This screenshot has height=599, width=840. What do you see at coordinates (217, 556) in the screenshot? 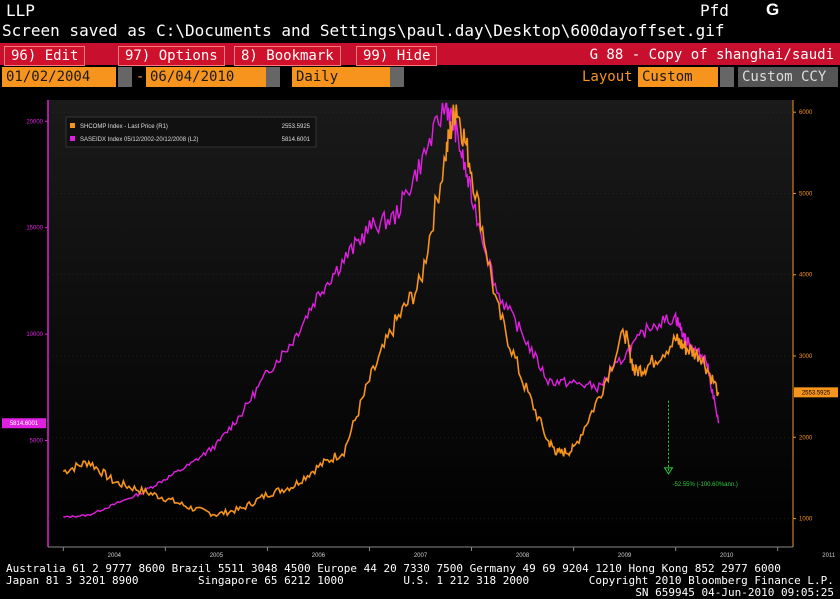
I see `x-tick-label: 2005` at bounding box center [217, 556].